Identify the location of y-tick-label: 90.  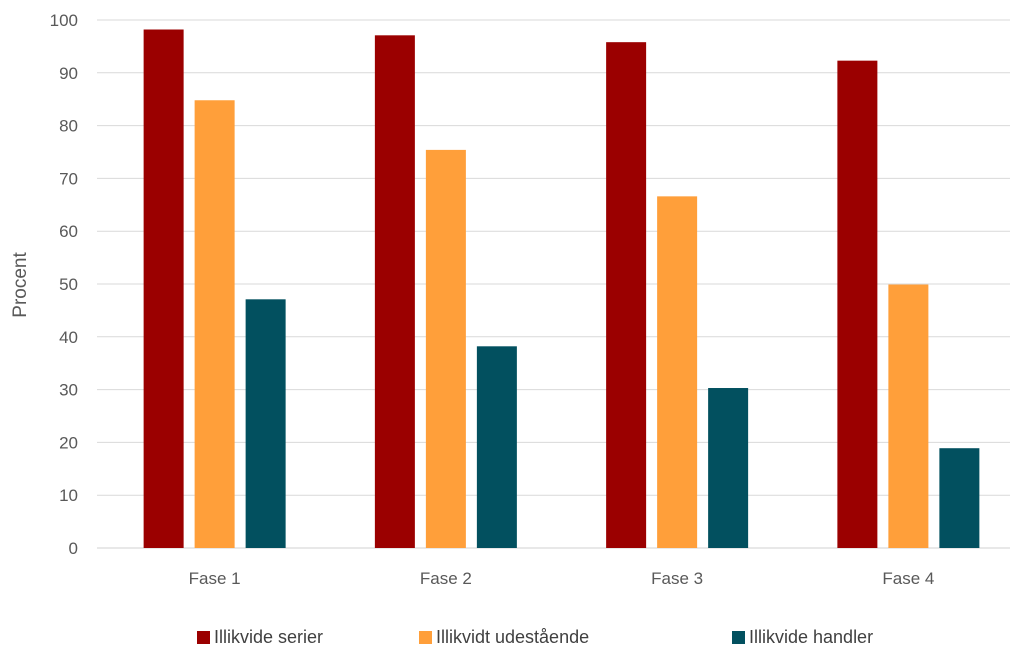
(68, 73).